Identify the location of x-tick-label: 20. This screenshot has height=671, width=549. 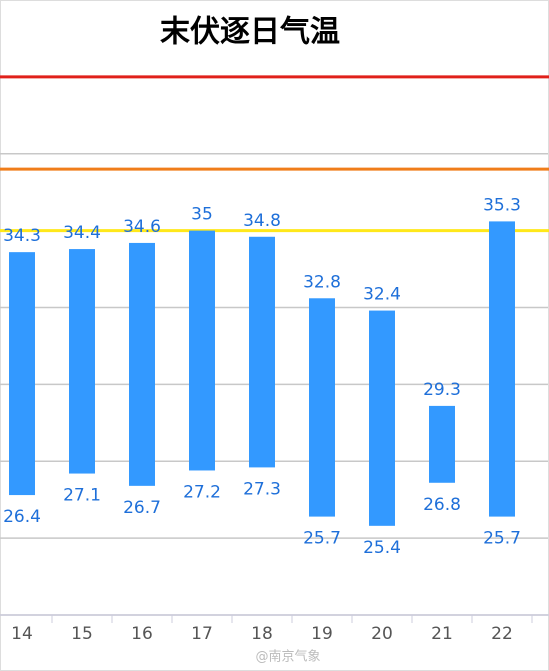
(382, 634).